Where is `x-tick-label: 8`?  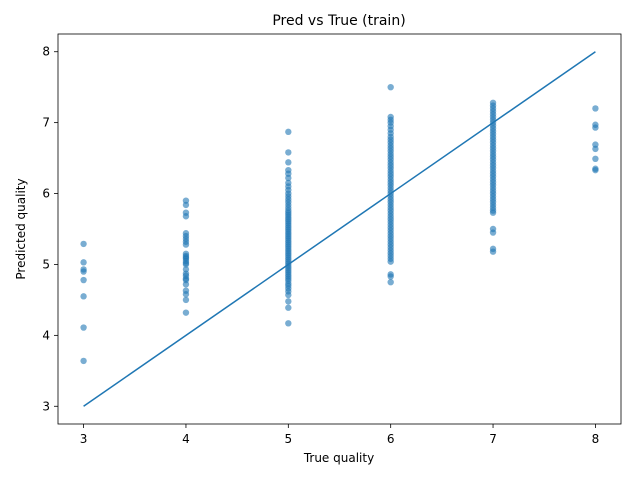 x-tick-label: 8 is located at coordinates (596, 439).